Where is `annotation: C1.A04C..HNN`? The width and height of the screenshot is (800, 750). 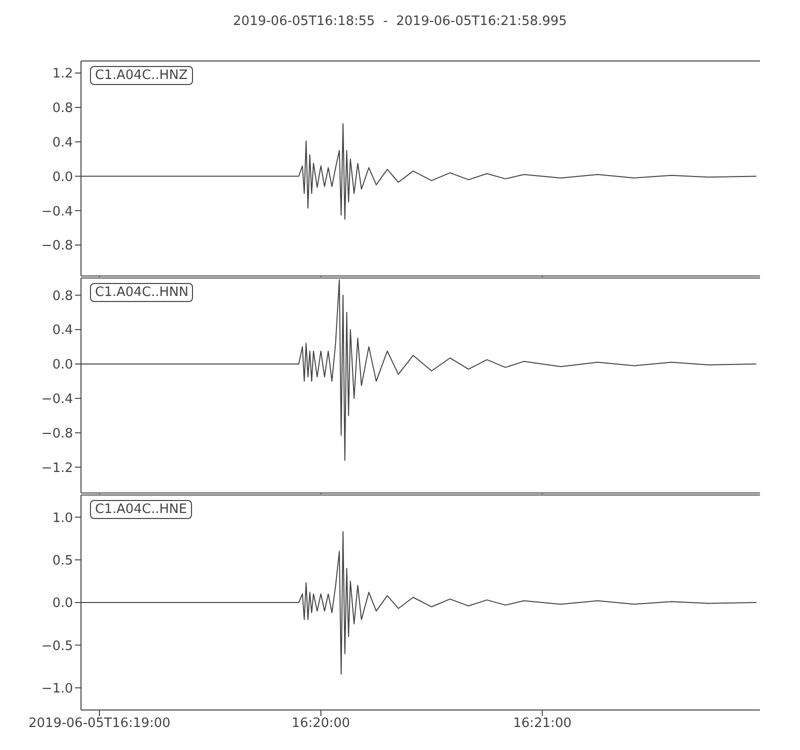 annotation: C1.A04C..HNN is located at coordinates (142, 292).